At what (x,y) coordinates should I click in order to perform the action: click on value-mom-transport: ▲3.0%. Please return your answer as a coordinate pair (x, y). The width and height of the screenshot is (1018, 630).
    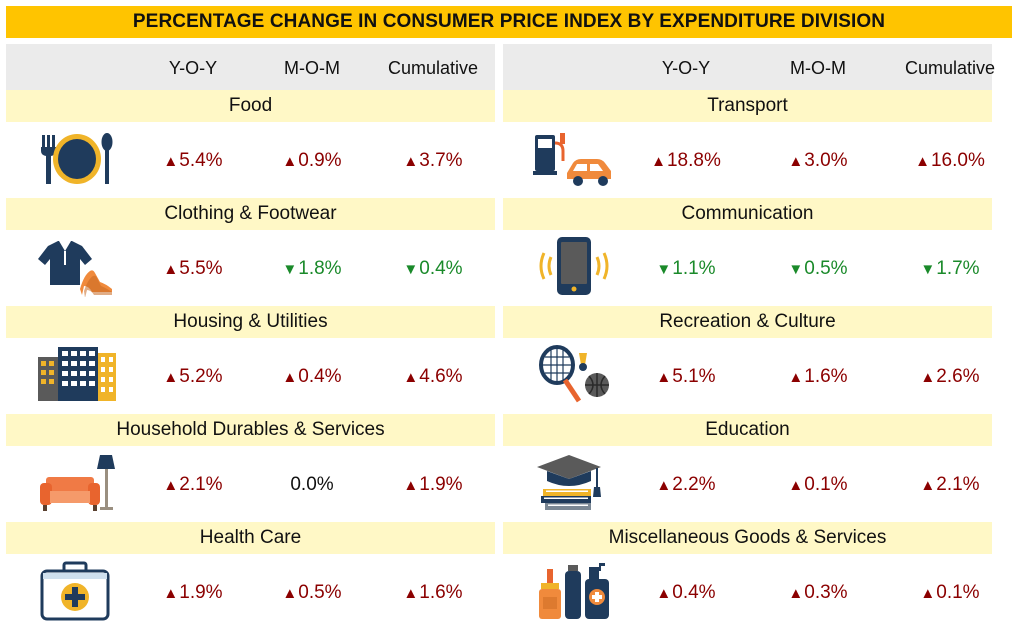
    Looking at the image, I should click on (817, 161).